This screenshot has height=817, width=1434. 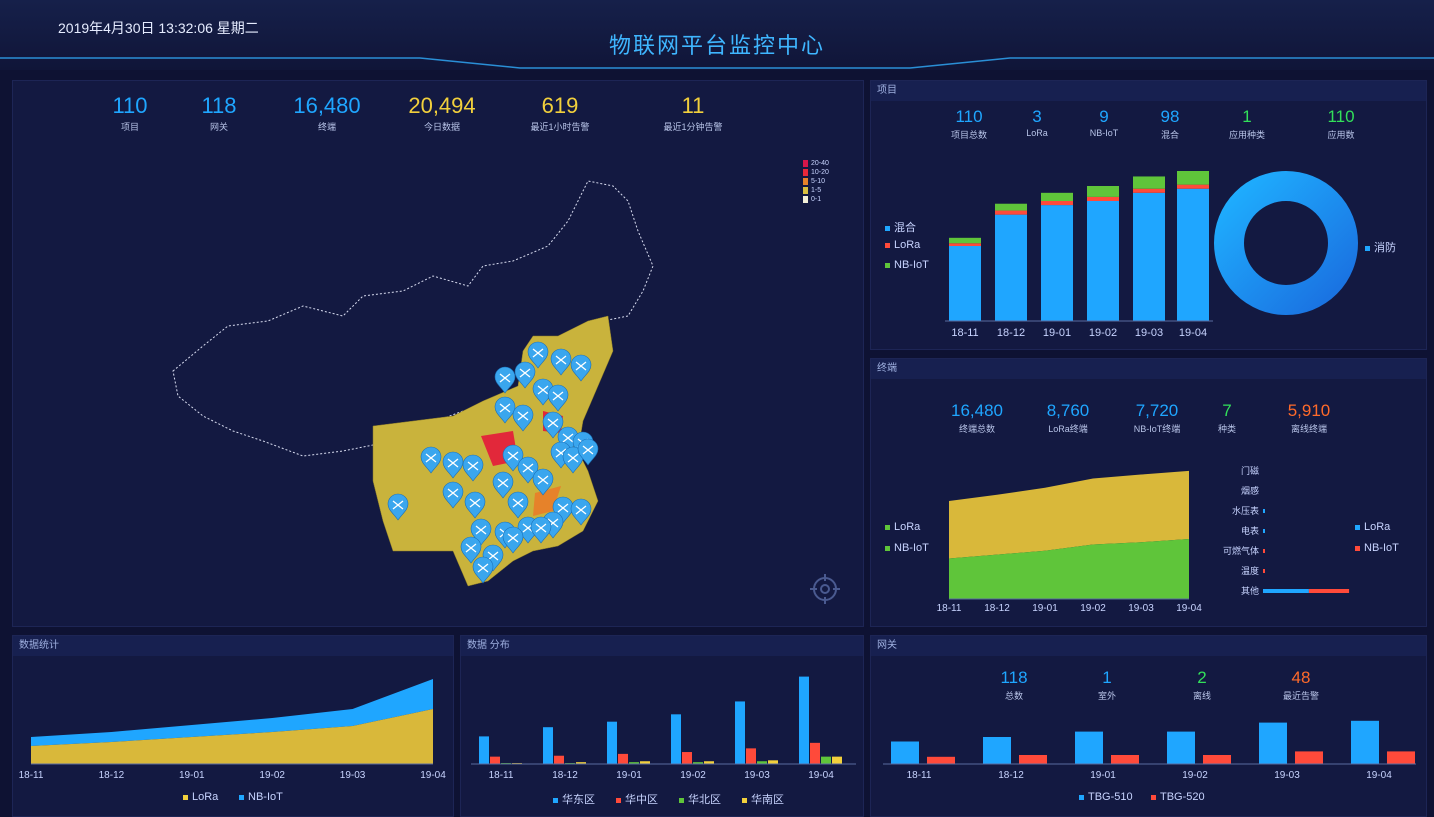 I want to click on projects-legend-item: NB-IoT, so click(x=907, y=265).